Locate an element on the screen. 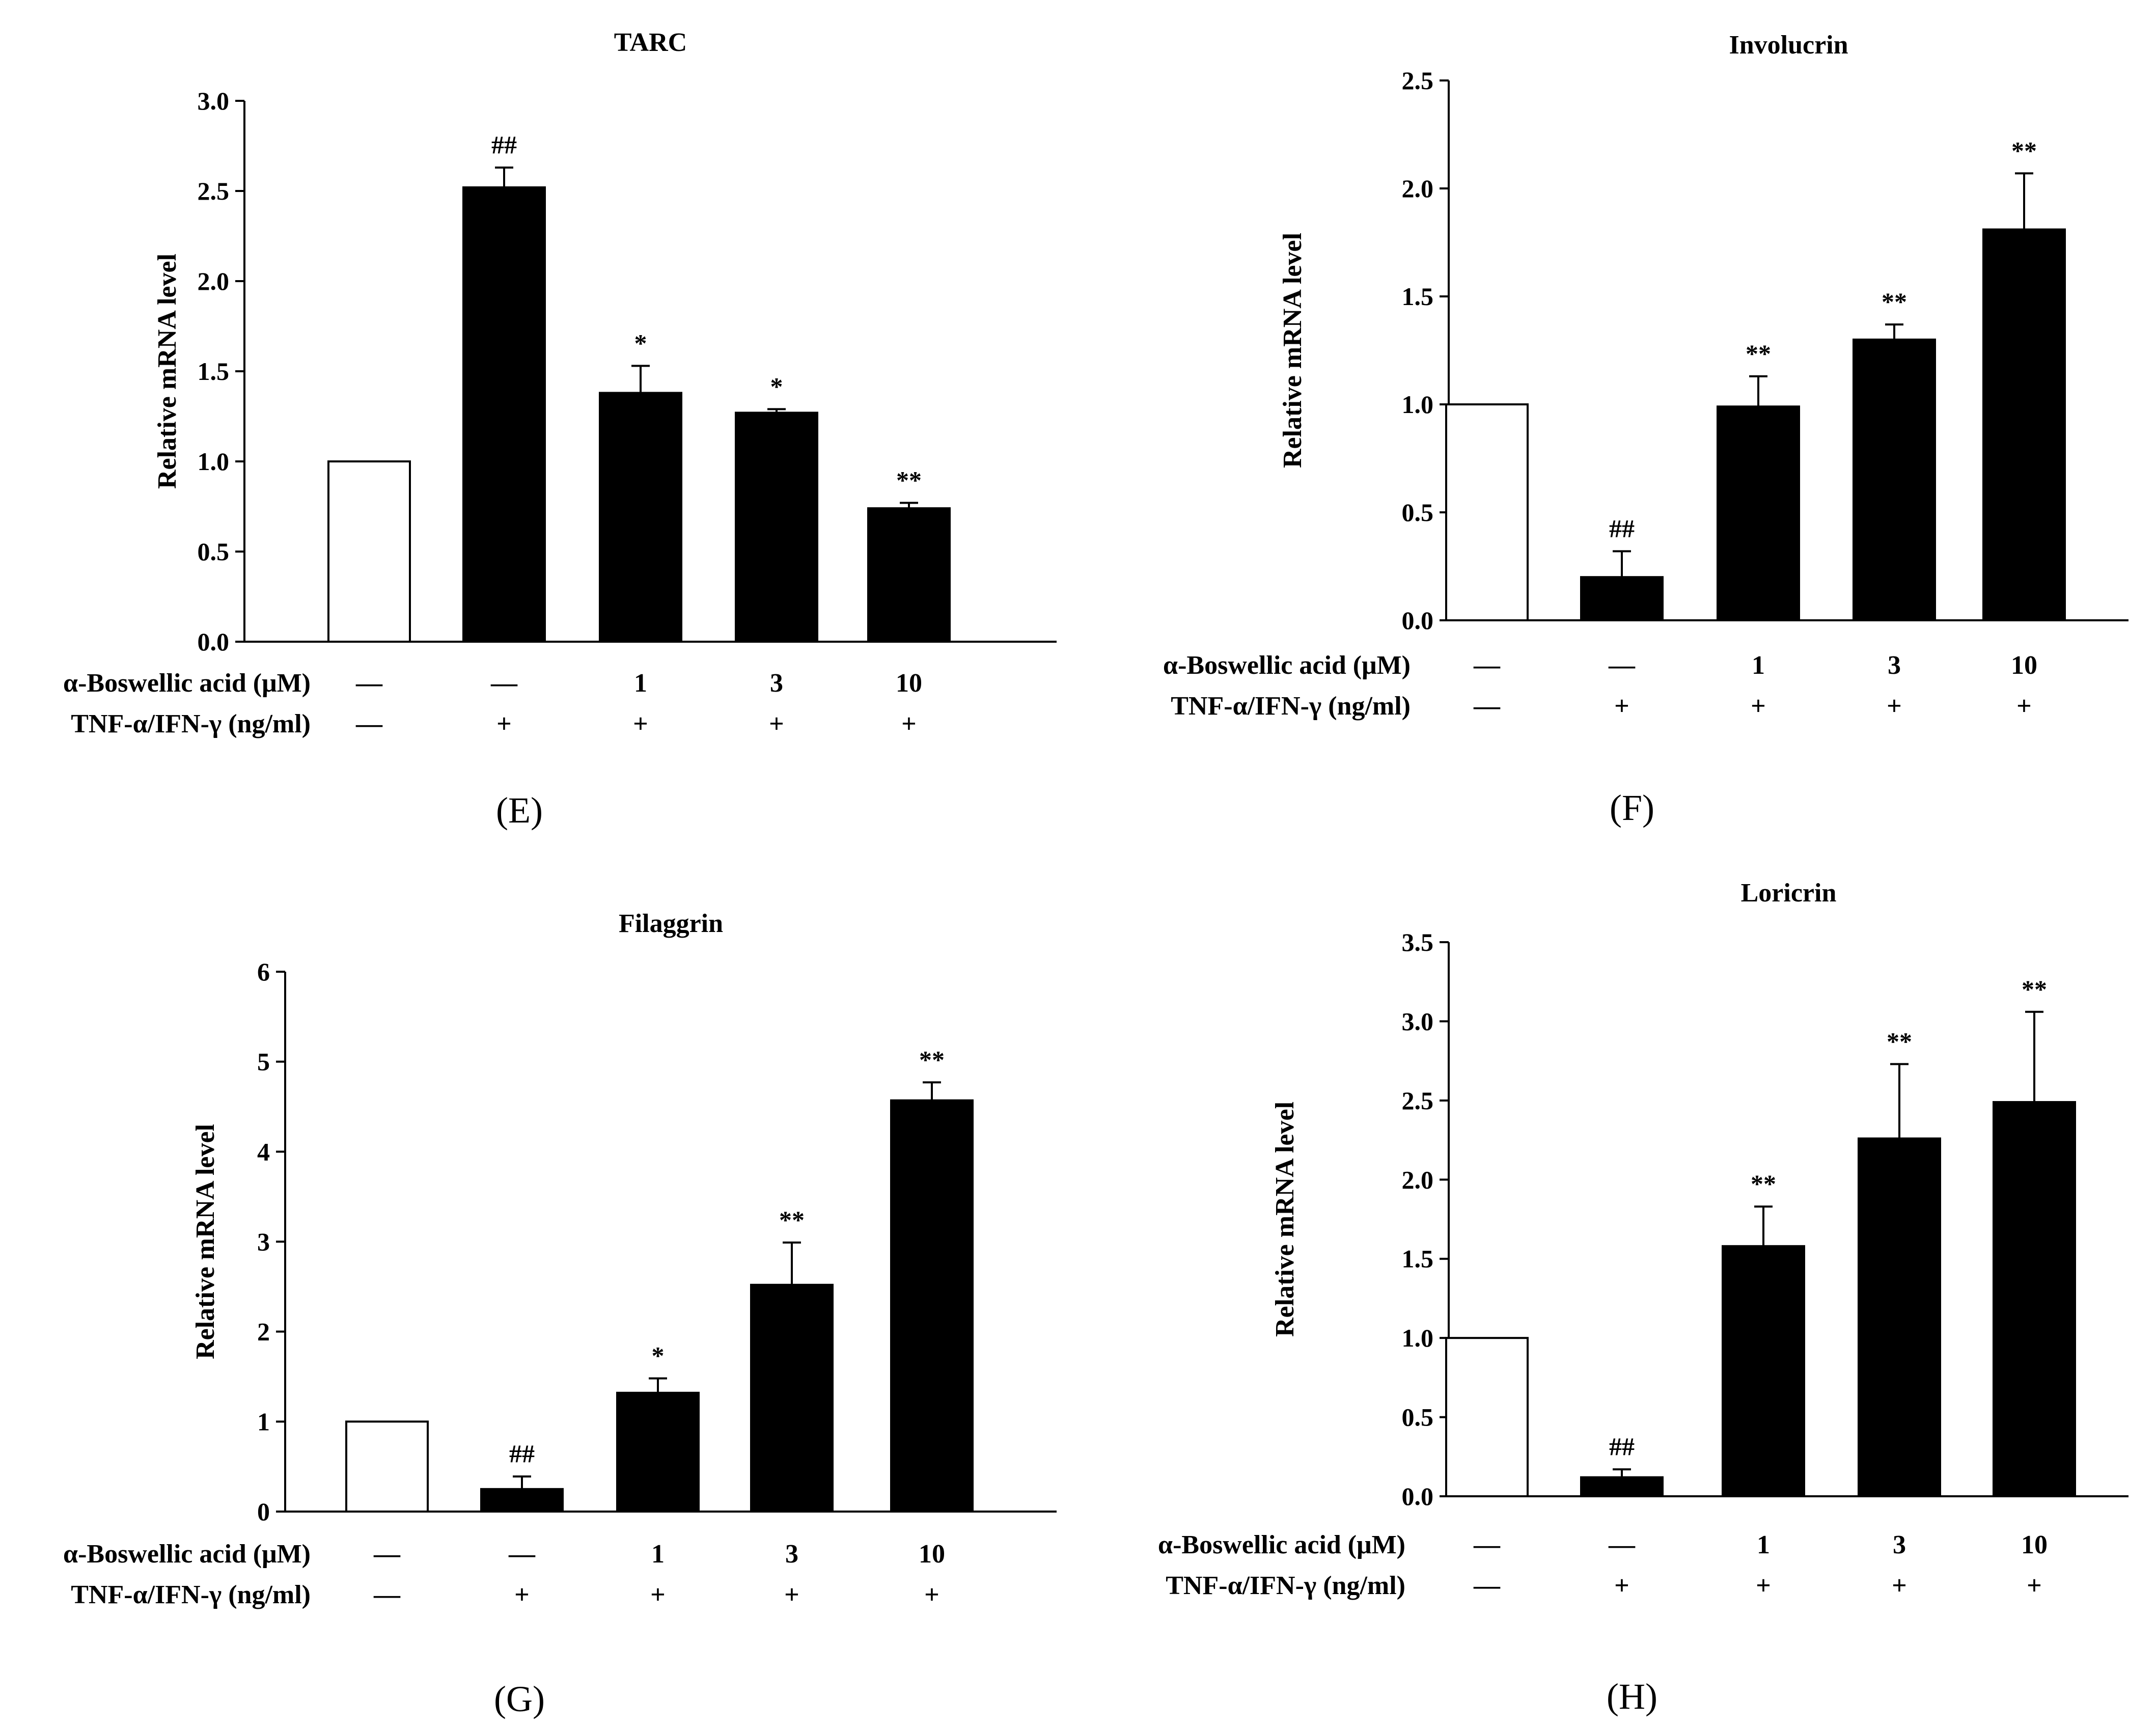 This screenshot has width=2156, height=1728. involucrin-title: Involucrin is located at coordinates (1788, 46).